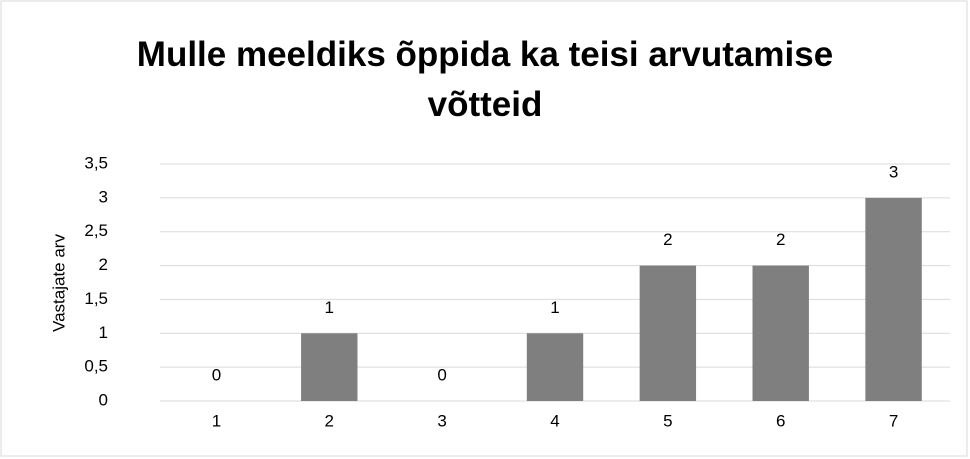 Image resolution: width=970 pixels, height=459 pixels. Describe the element at coordinates (893, 171) in the screenshot. I see `data-label: 3` at that location.